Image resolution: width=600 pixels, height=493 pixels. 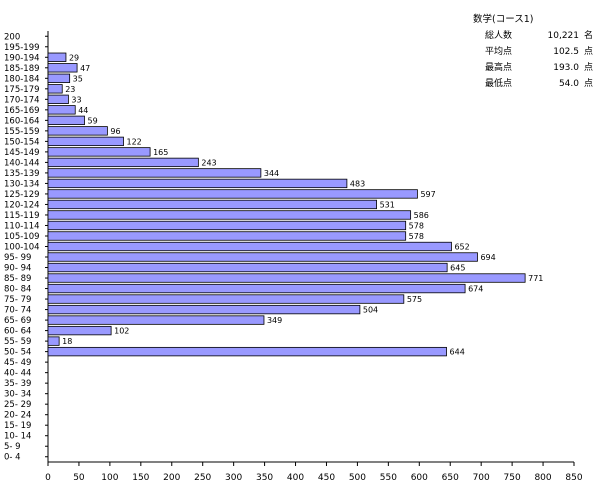 I want to click on bar-value-label: 586, so click(x=421, y=215).